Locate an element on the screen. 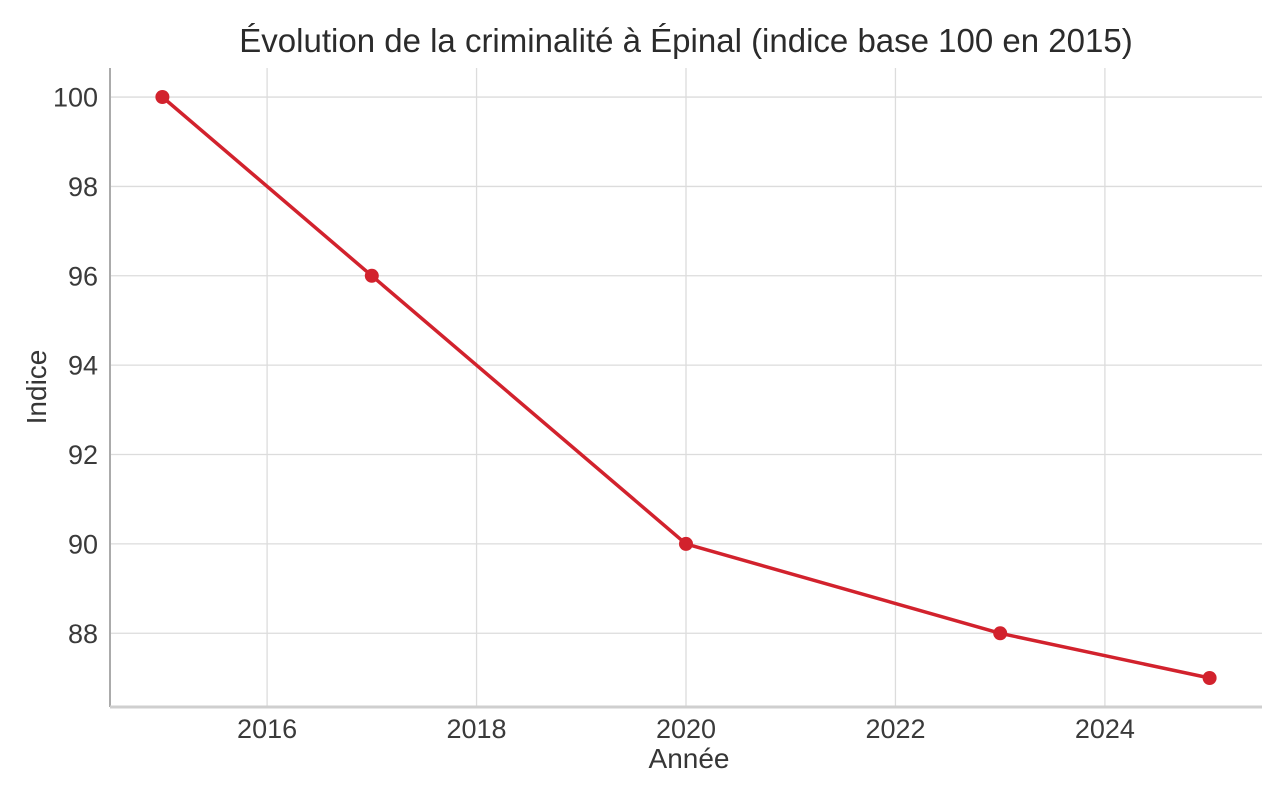 The height and width of the screenshot is (800, 1280). x-tick-label: 2024 is located at coordinates (1105, 729).